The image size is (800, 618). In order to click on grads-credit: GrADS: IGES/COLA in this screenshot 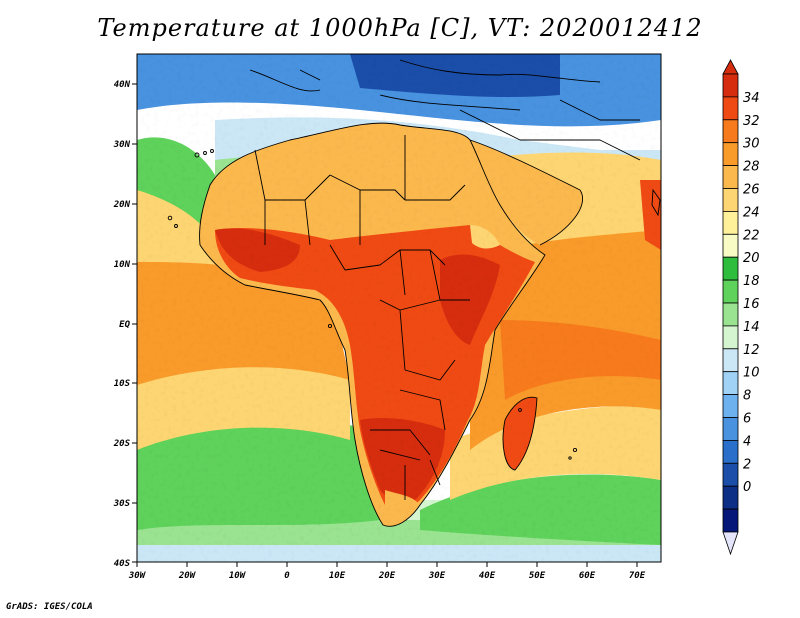, I will do `click(49, 607)`.